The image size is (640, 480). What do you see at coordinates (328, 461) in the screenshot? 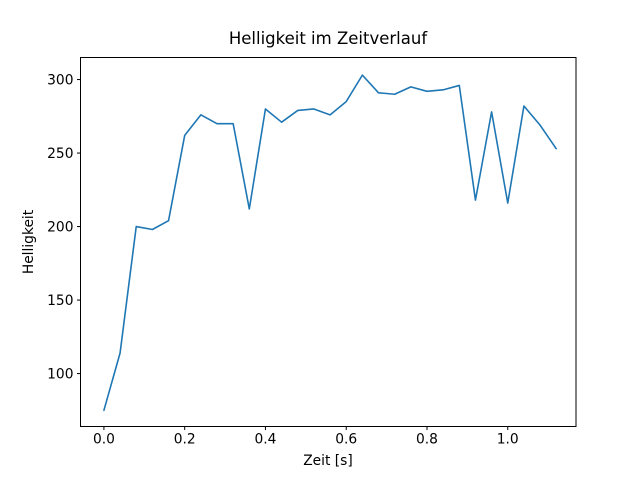
I see `x-axis-label: Zeit [s]` at bounding box center [328, 461].